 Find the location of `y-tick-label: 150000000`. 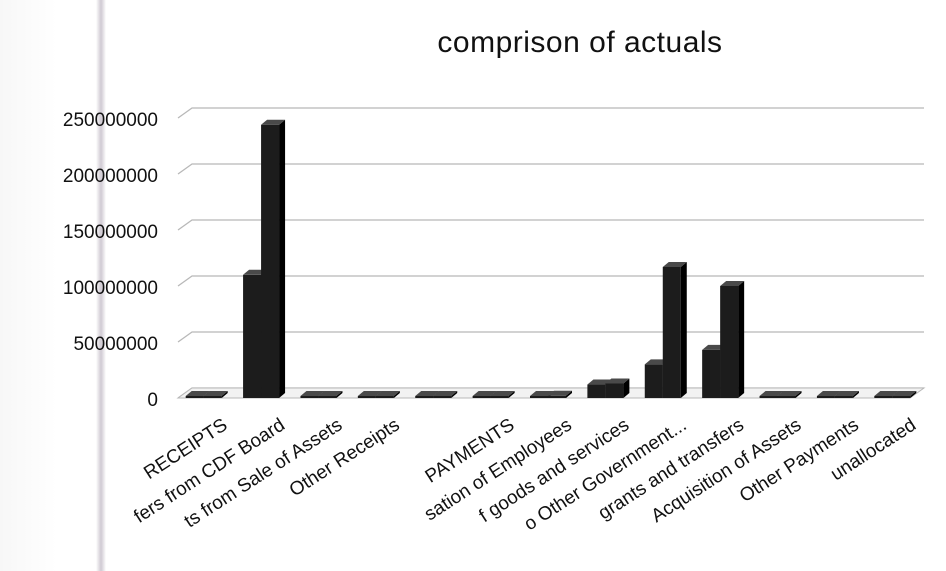

y-tick-label: 150000000 is located at coordinates (110, 232).